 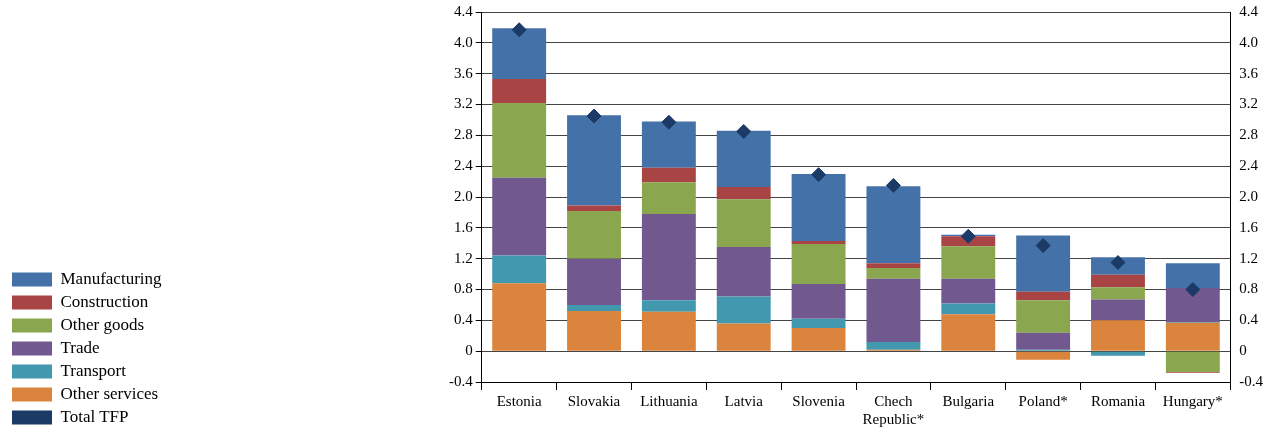 I want to click on y-tick-label: 2.4, so click(x=464, y=165).